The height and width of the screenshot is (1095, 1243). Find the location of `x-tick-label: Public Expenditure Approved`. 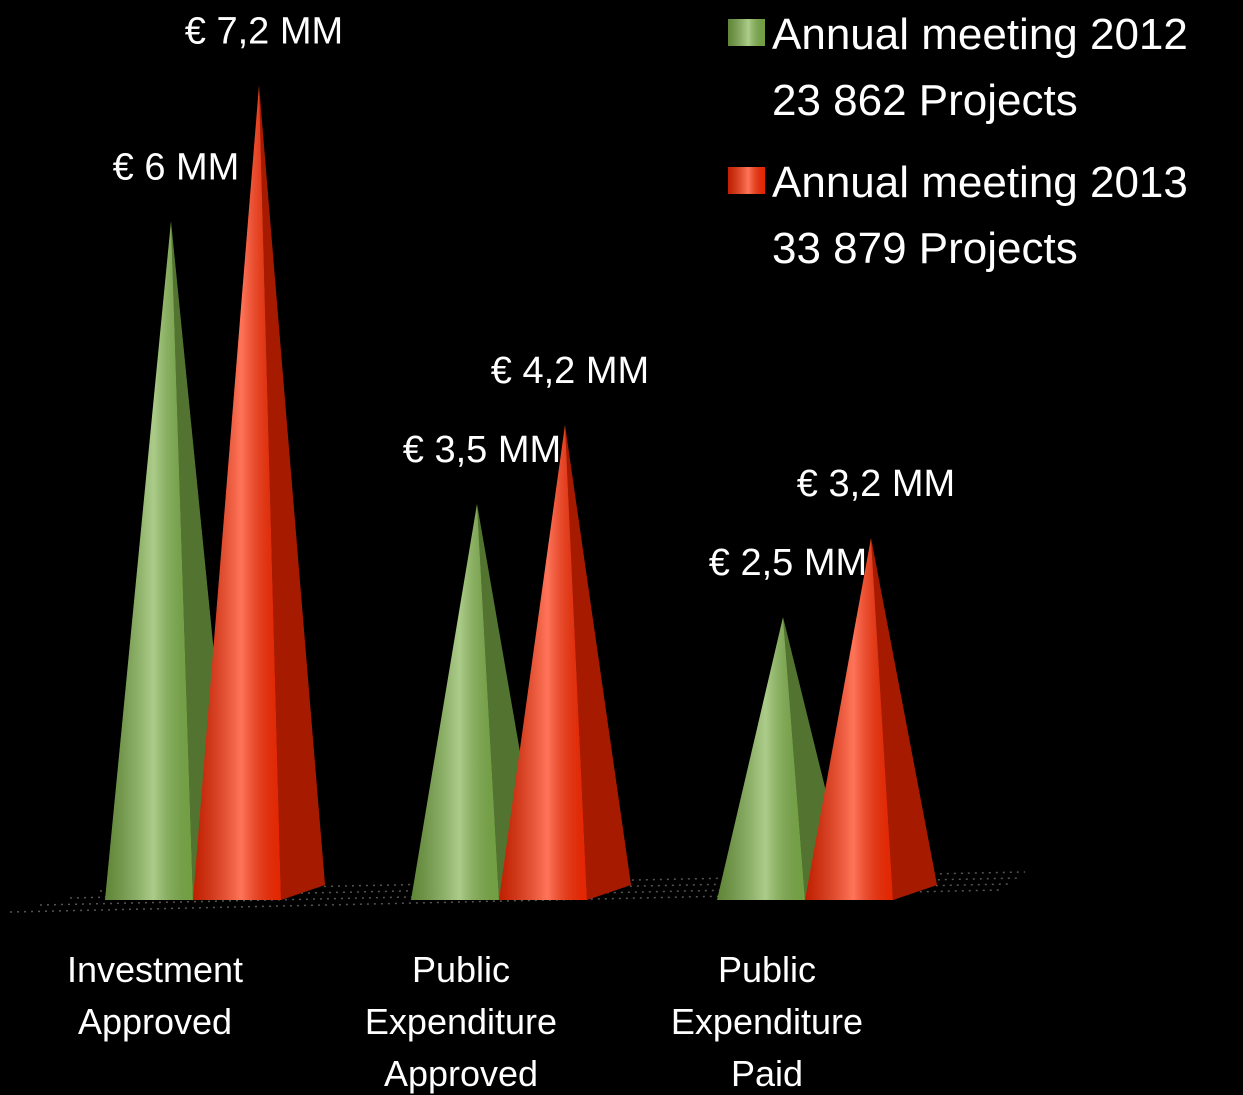

x-tick-label: Public Expenditure Approved is located at coordinates (461, 1021).